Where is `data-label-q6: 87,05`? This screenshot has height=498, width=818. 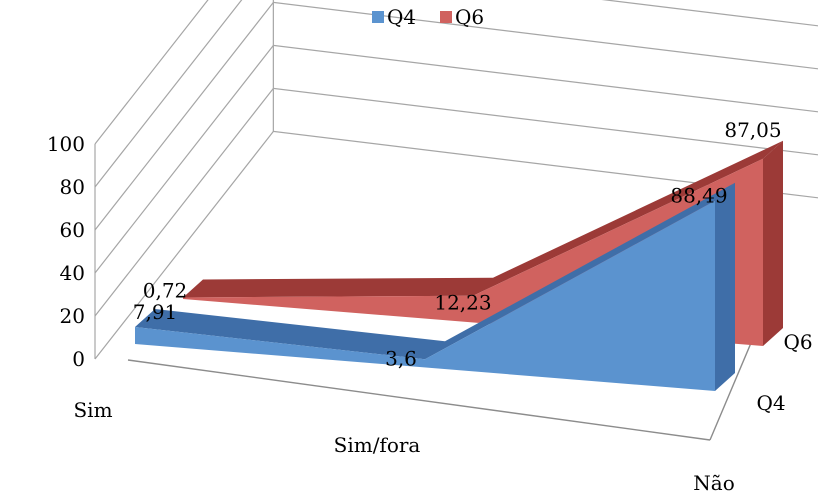
data-label-q6: 87,05 is located at coordinates (752, 130).